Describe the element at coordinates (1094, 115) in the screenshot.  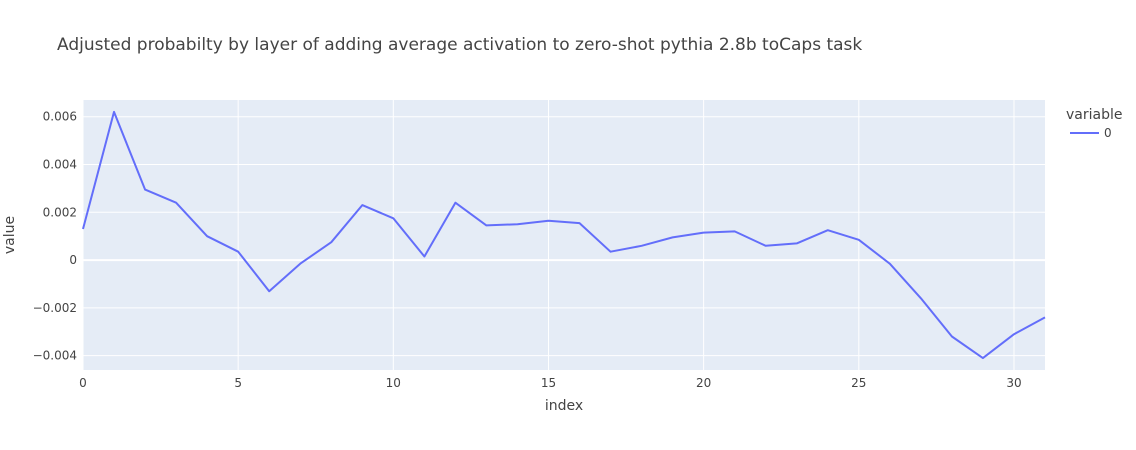
I see `legend-title: variable` at that location.